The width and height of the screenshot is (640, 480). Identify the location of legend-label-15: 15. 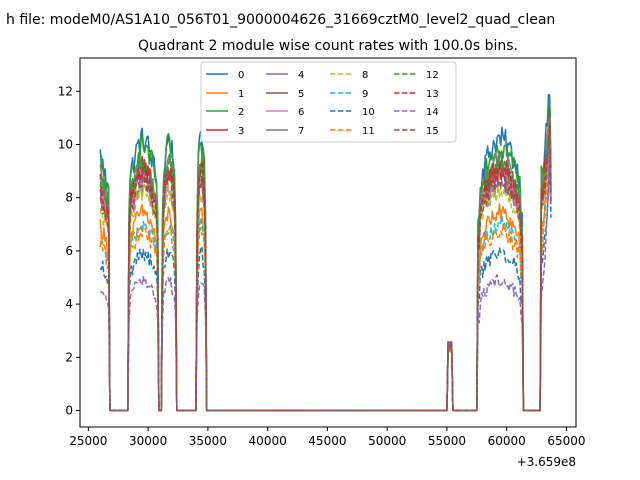
(432, 131).